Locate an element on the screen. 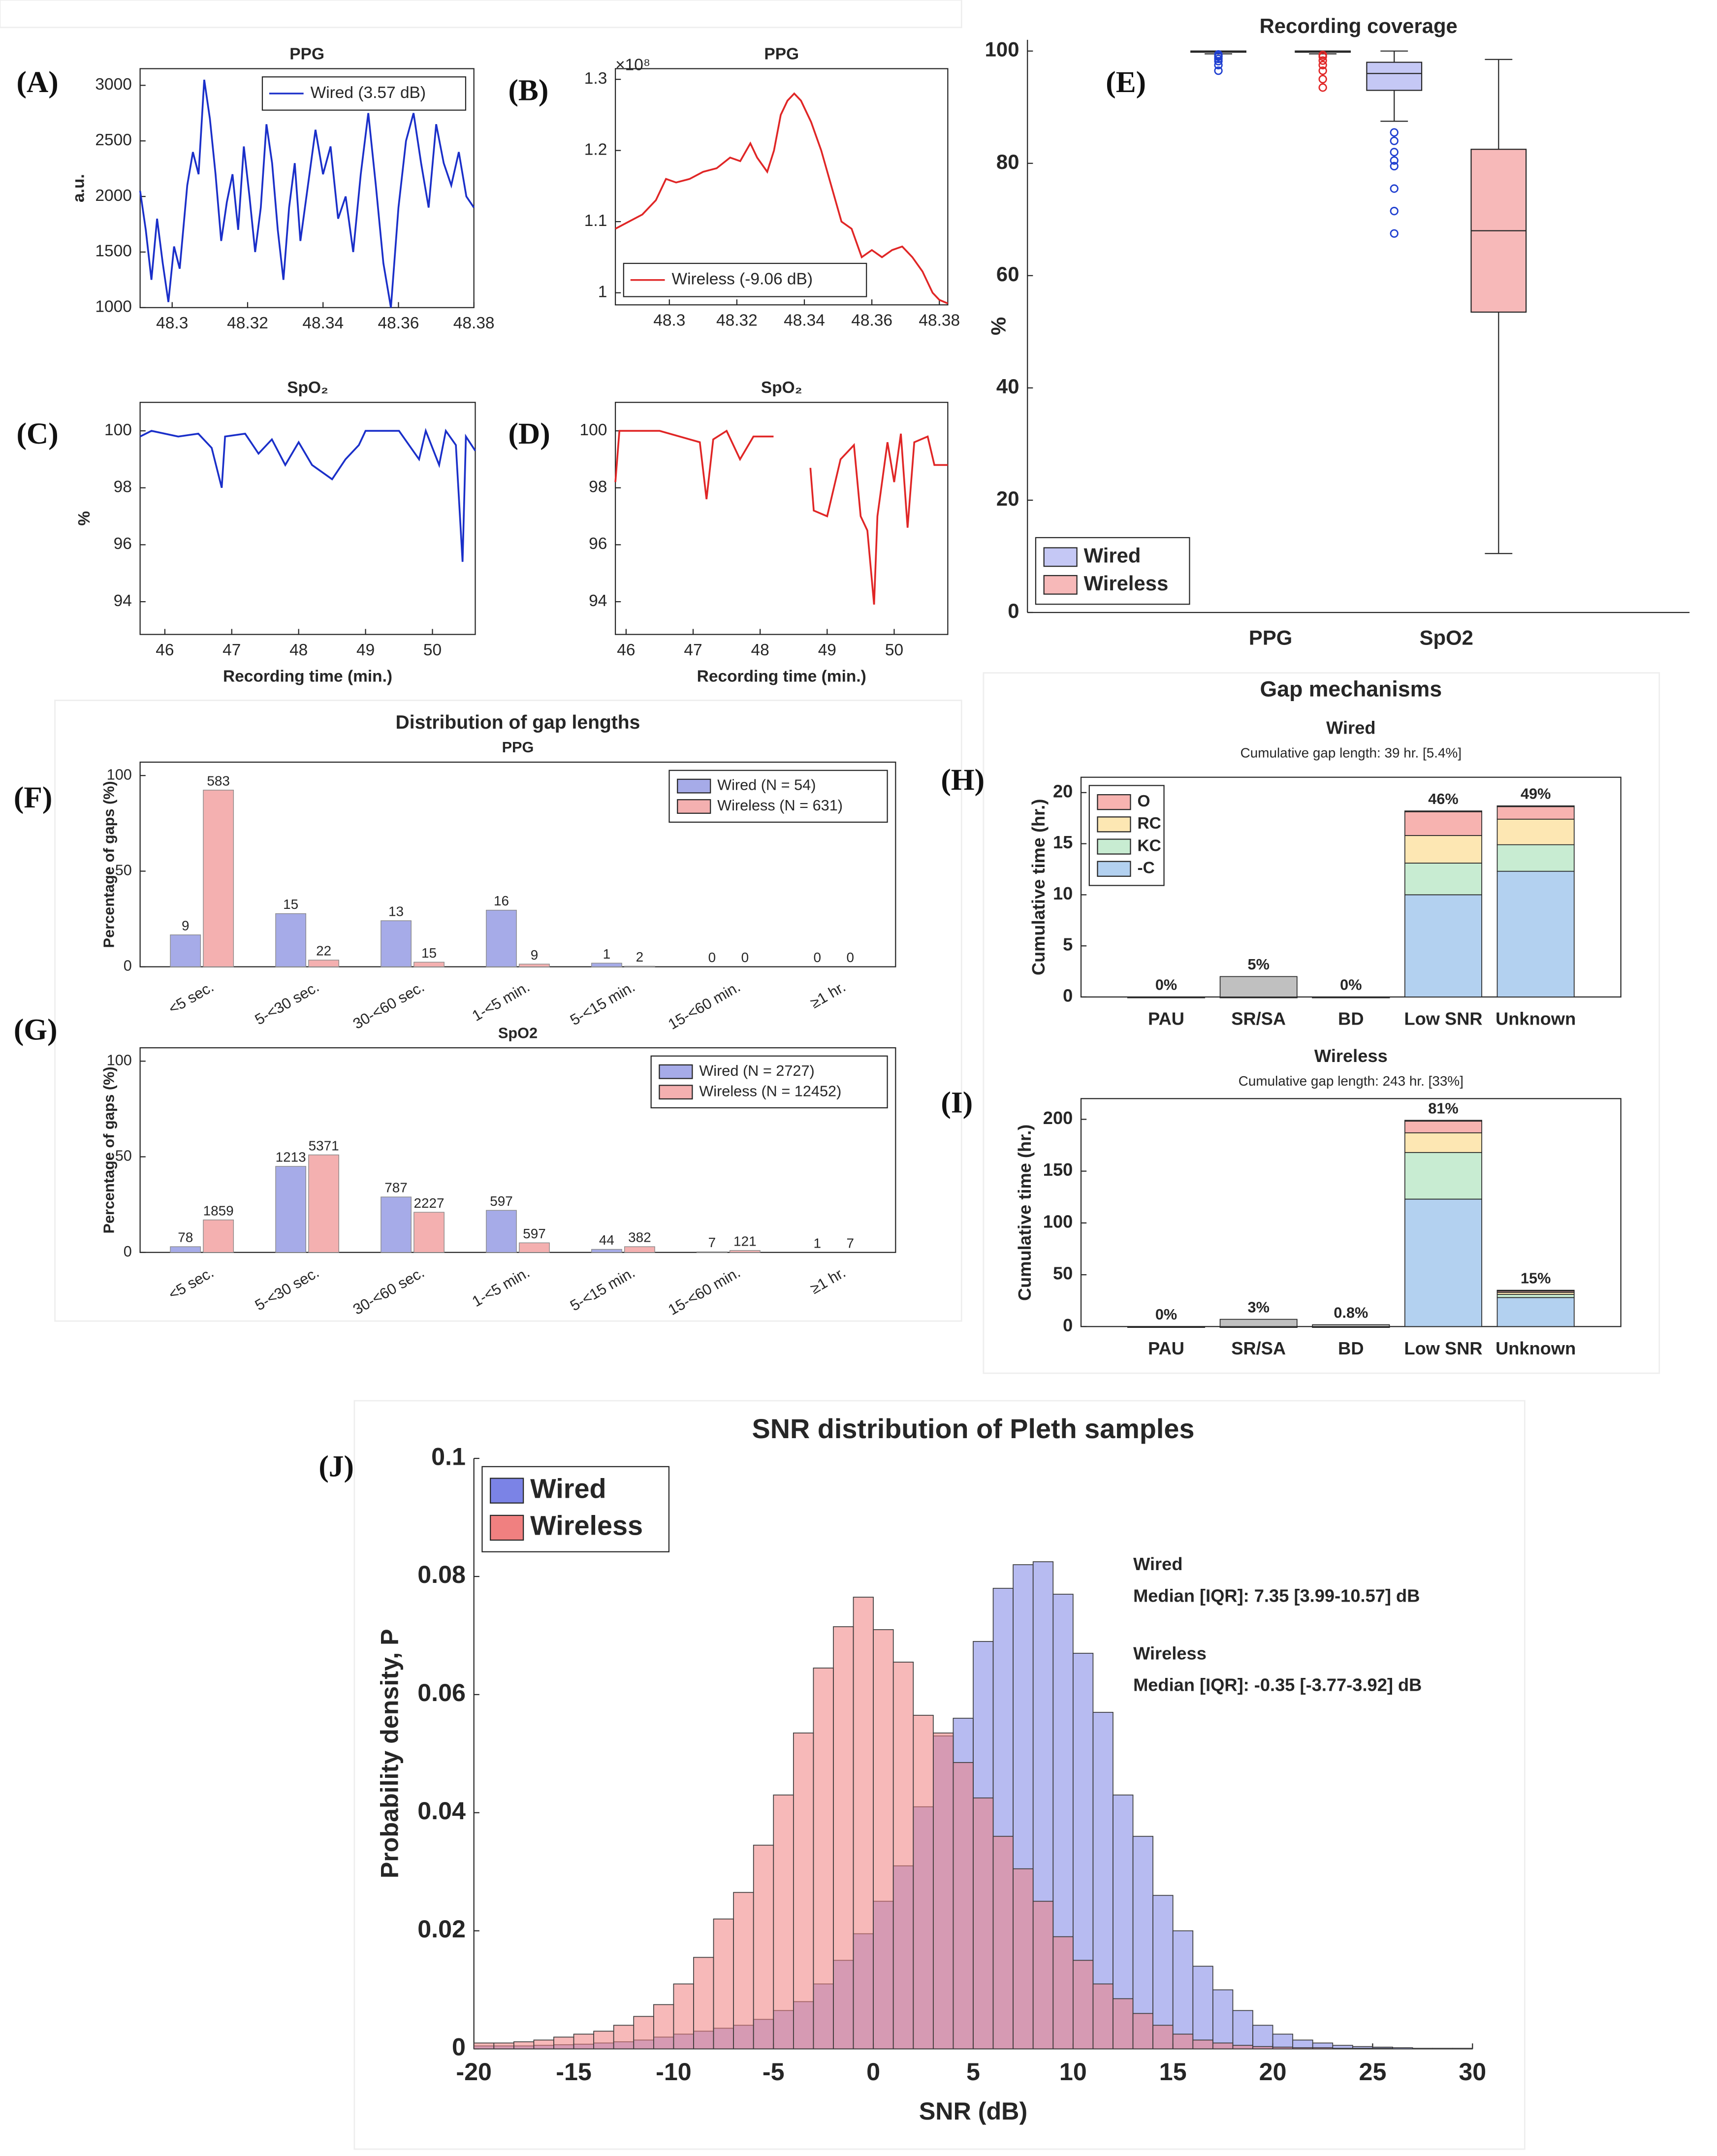 This screenshot has height=2156, width=1717. y-axis-label: % is located at coordinates (84, 518).